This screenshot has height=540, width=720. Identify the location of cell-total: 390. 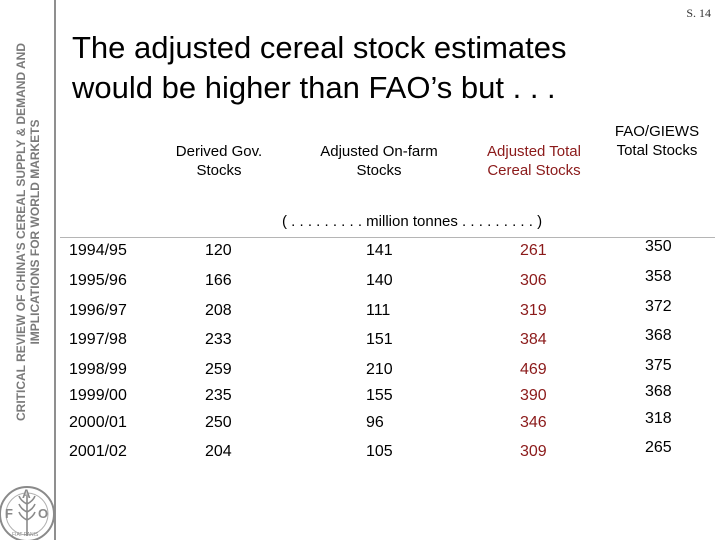
(533, 395).